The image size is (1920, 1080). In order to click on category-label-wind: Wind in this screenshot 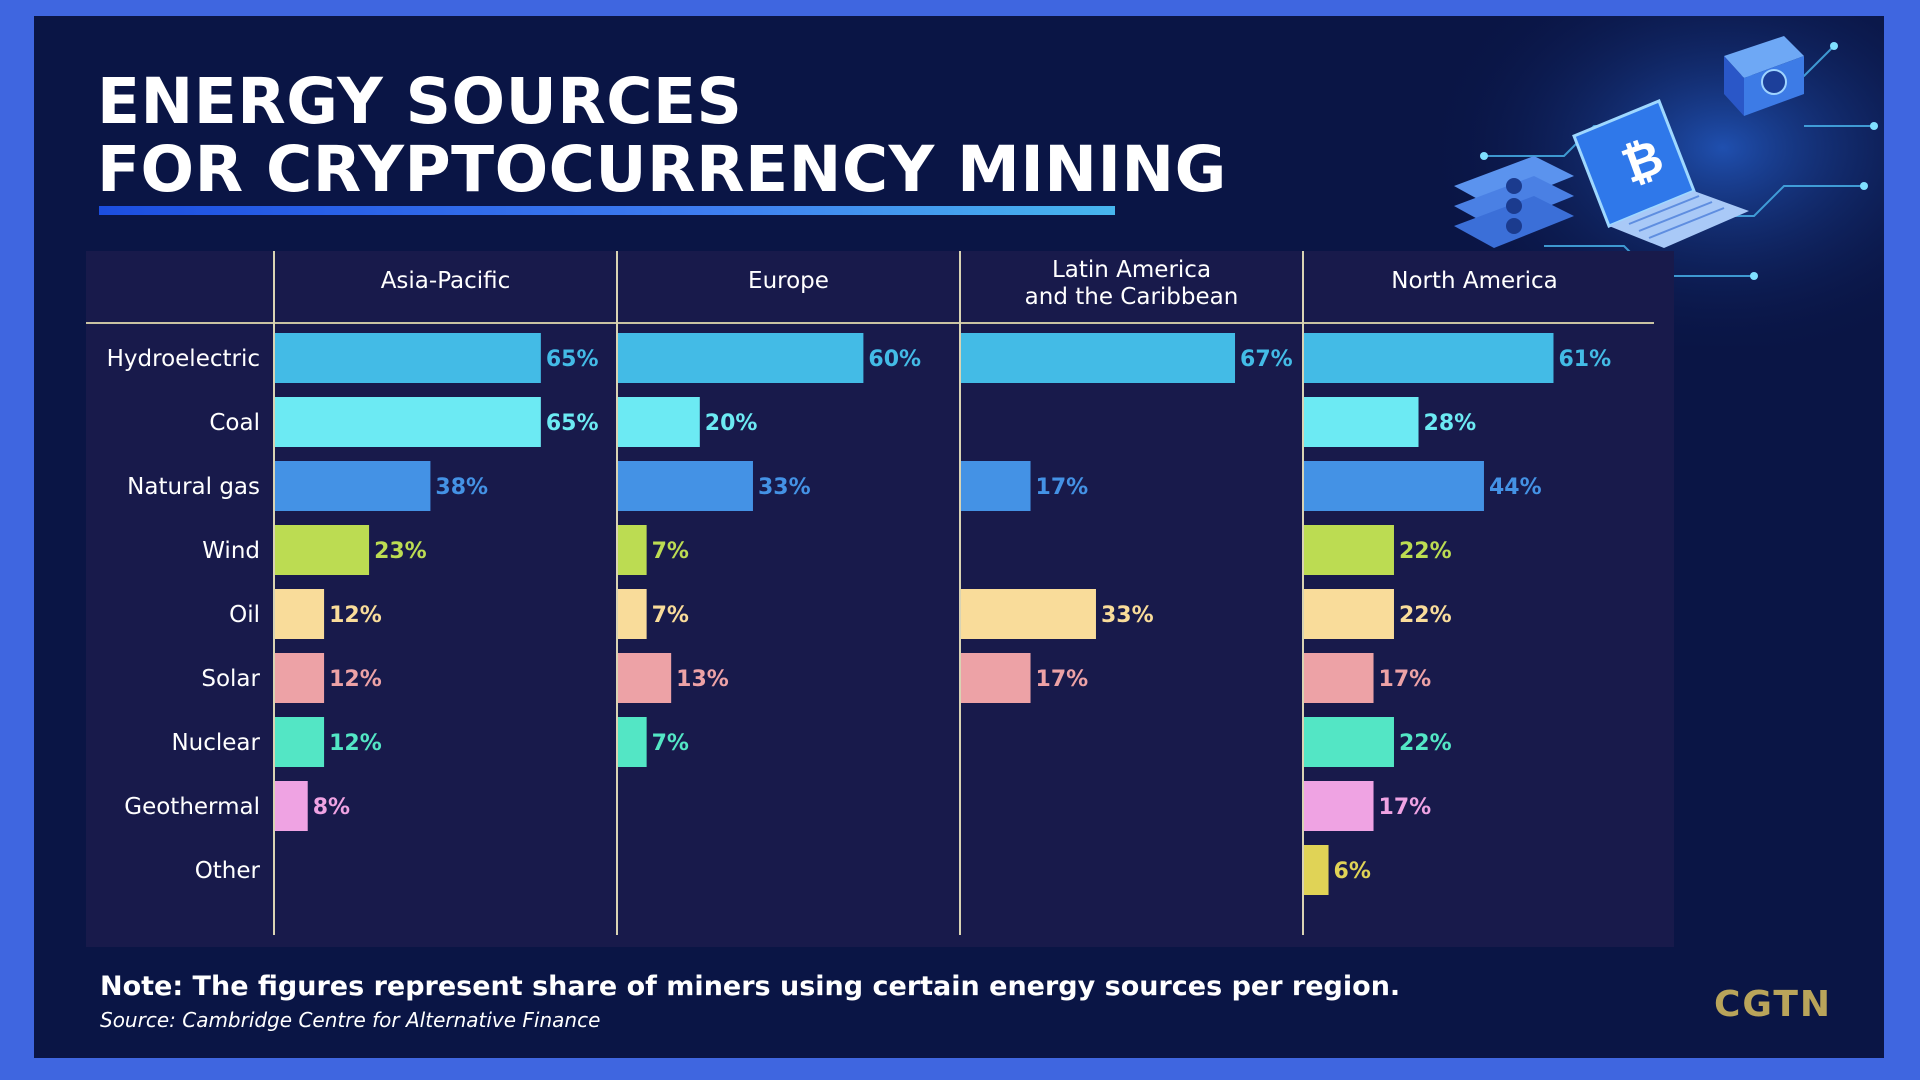, I will do `click(231, 551)`.